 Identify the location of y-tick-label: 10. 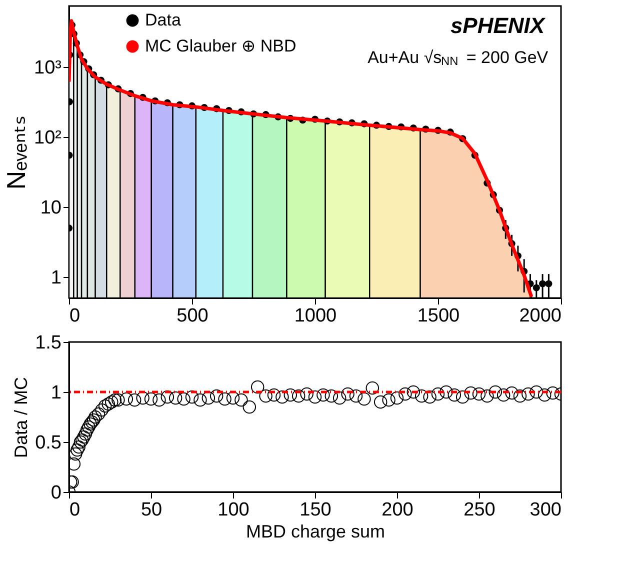
(51, 208).